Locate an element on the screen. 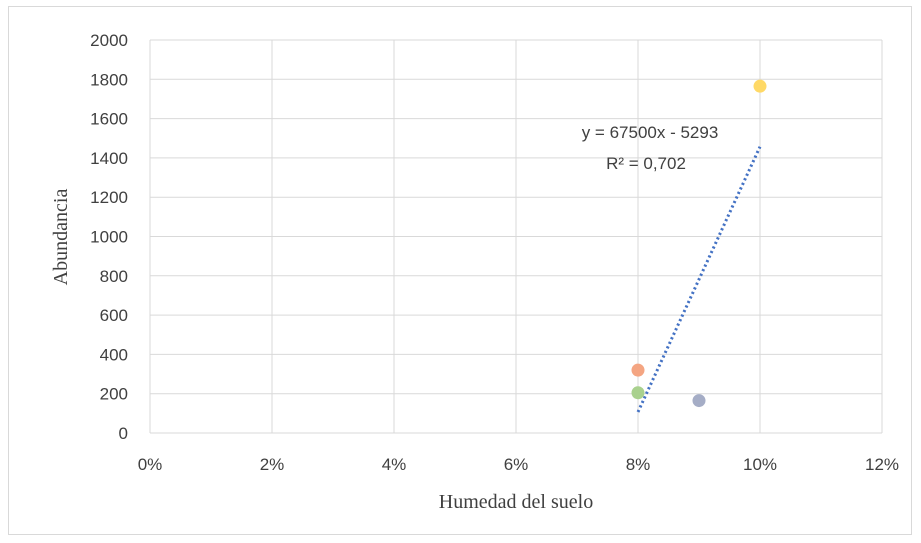 This screenshot has height=543, width=921. y-tick-label: 1800 is located at coordinates (109, 79).